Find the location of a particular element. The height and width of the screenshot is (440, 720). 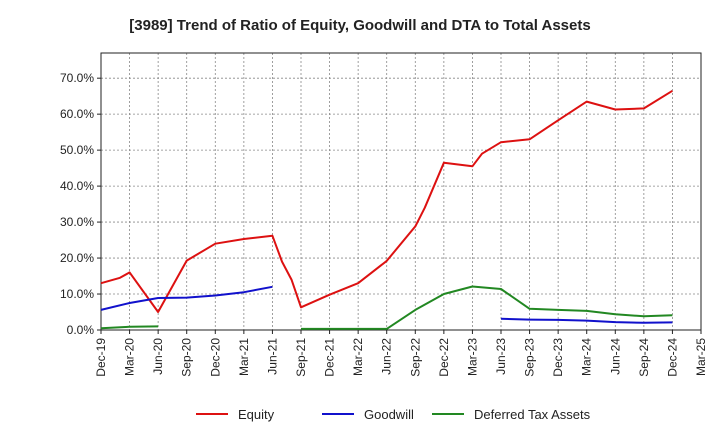

y-tick-label: 20.0% is located at coordinates (77, 258).